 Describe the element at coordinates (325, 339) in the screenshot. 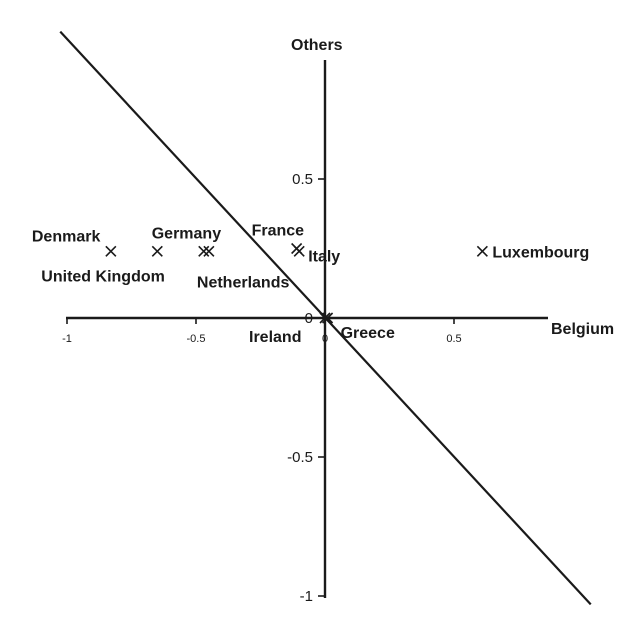

I see `x-tick-label: 0` at that location.